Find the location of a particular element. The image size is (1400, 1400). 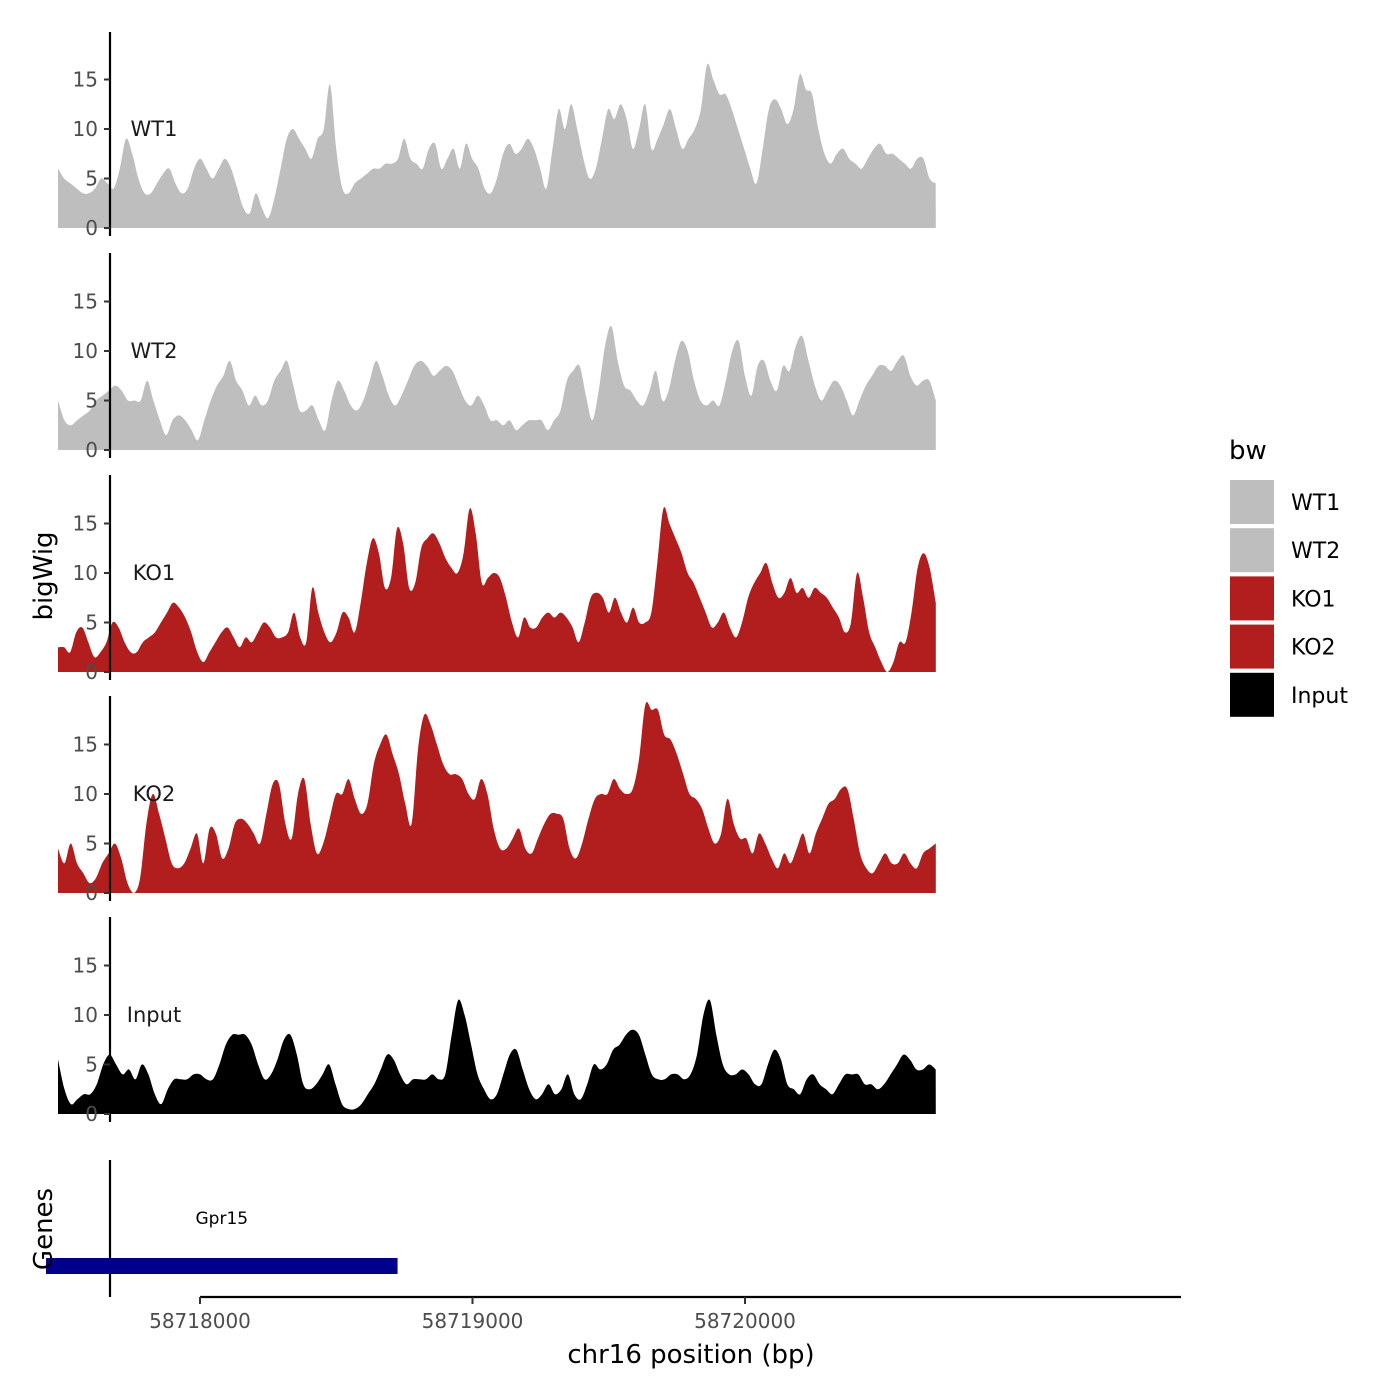

track-wt1: 0 5 10 15 WT1 is located at coordinates (497, 136).